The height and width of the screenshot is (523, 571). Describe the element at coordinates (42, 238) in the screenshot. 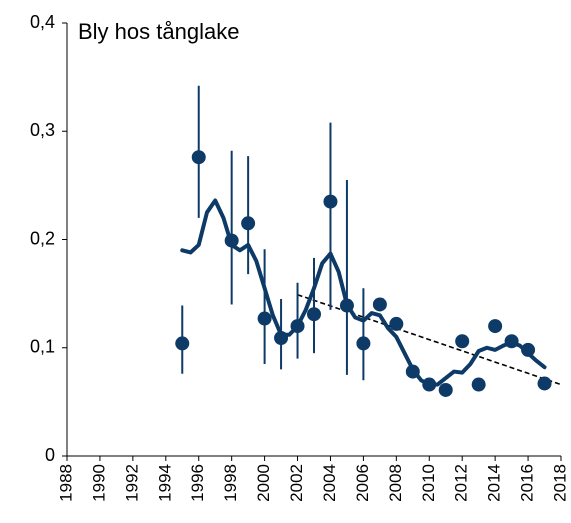

I see `y-tick-label: 0,2` at that location.